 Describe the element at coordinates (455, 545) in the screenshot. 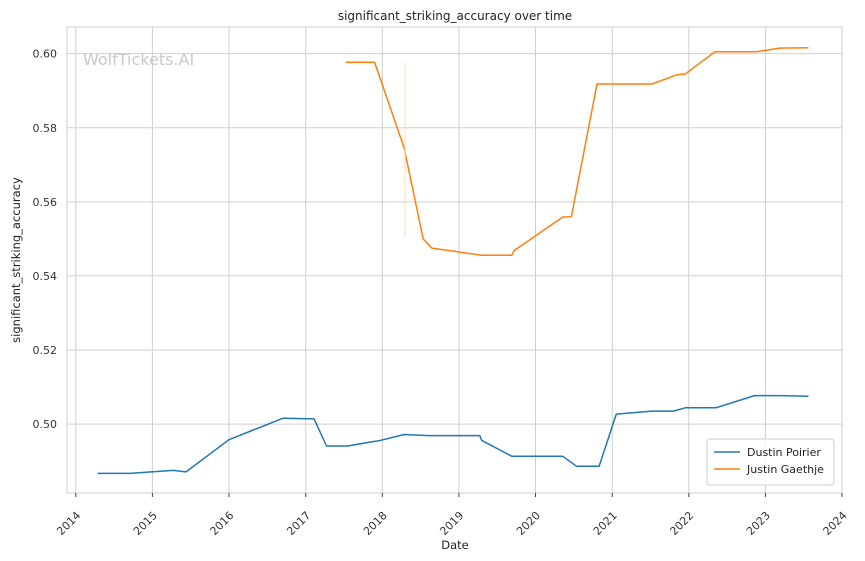

I see `x-axis-label: Date` at that location.